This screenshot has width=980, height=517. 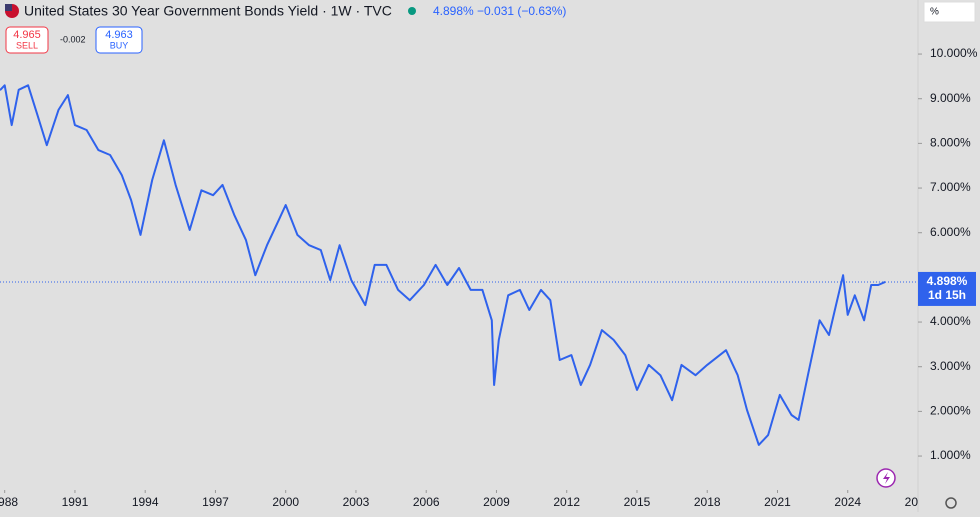 What do you see at coordinates (215, 502) in the screenshot?
I see `x-tick-label: 1997` at bounding box center [215, 502].